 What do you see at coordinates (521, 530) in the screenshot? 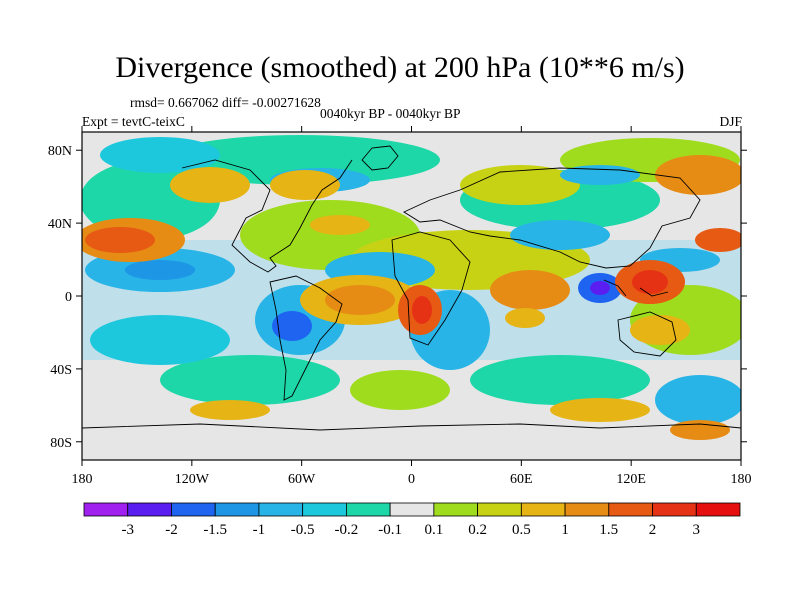
I see `colorbar-label: 0.5` at bounding box center [521, 530].